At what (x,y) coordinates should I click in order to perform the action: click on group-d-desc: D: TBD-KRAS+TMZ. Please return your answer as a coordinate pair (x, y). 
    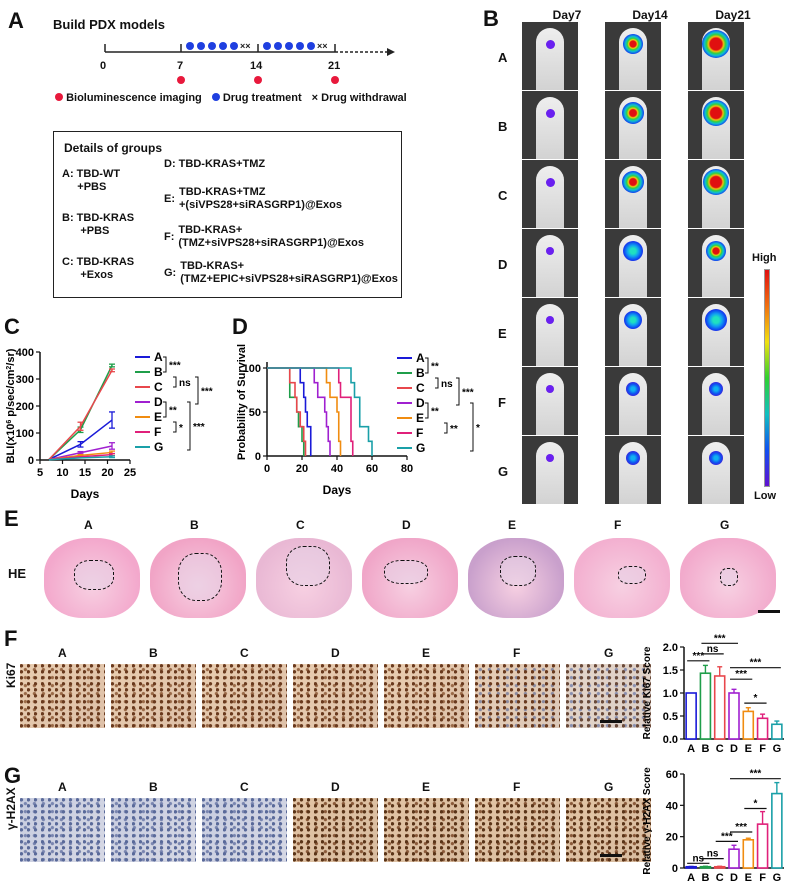
    Looking at the image, I should click on (215, 164).